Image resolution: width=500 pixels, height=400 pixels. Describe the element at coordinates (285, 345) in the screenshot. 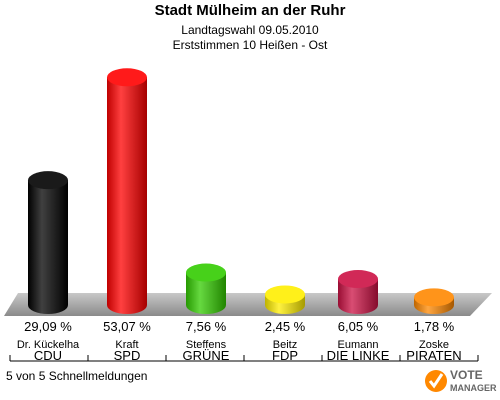

I see `candidate-label: Beitz` at that location.